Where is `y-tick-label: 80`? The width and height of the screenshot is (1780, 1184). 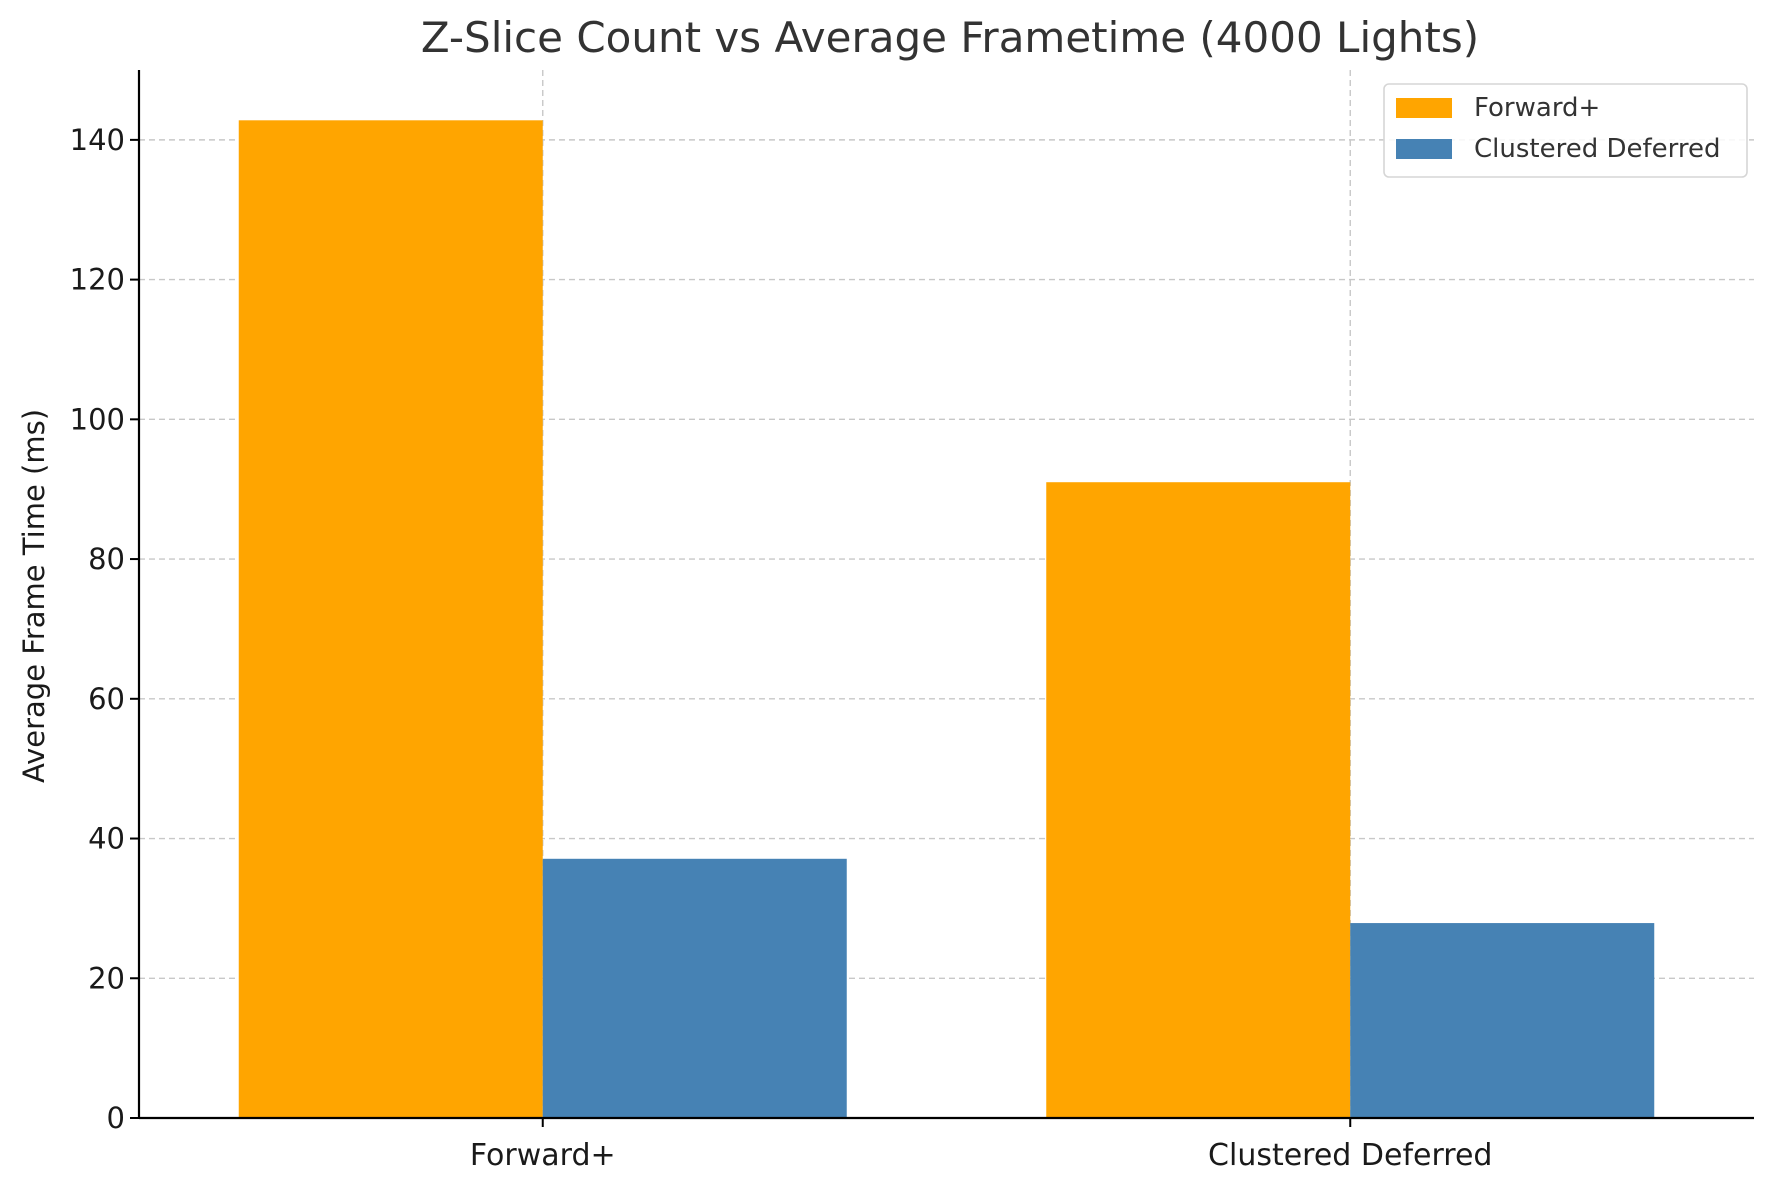
y-tick-label: 80 is located at coordinates (106, 559).